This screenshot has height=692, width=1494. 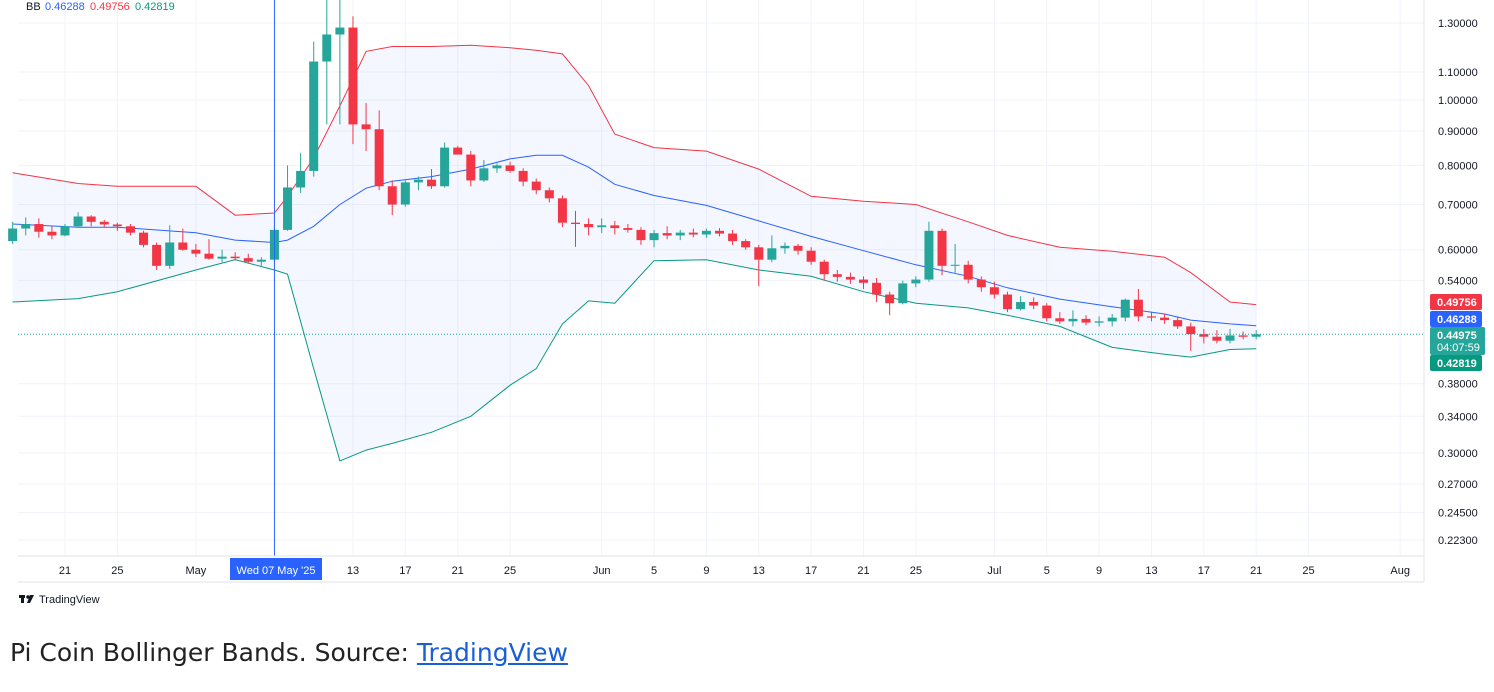 I want to click on tradingview-brand: TradingView, so click(x=59, y=600).